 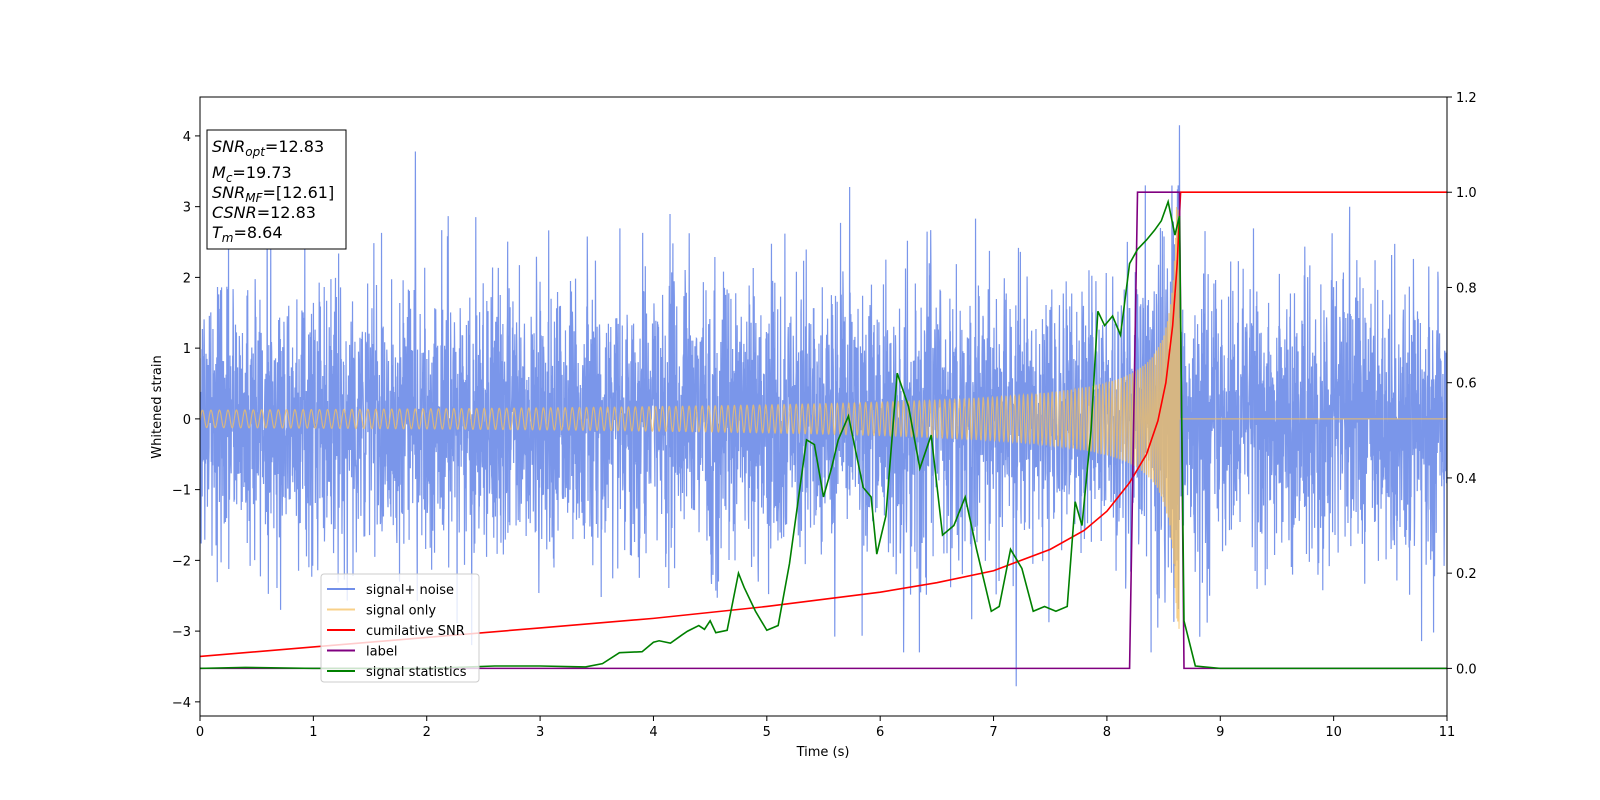 I want to click on y-left-tick-label: −4, so click(x=181, y=703).